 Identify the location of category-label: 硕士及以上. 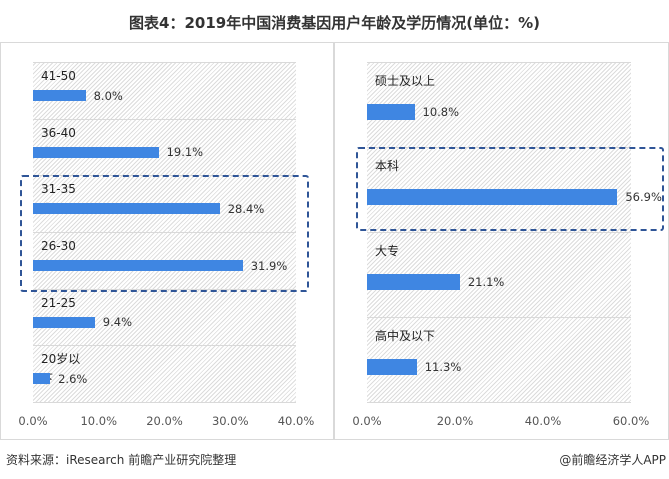
(405, 81).